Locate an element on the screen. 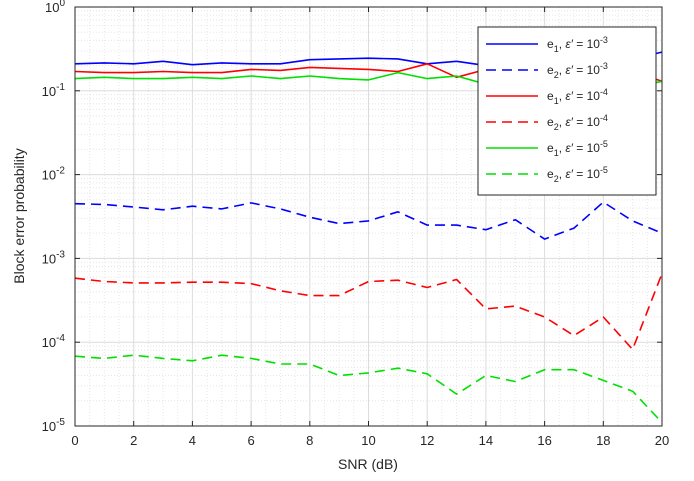  legend-box is located at coordinates (567, 111).